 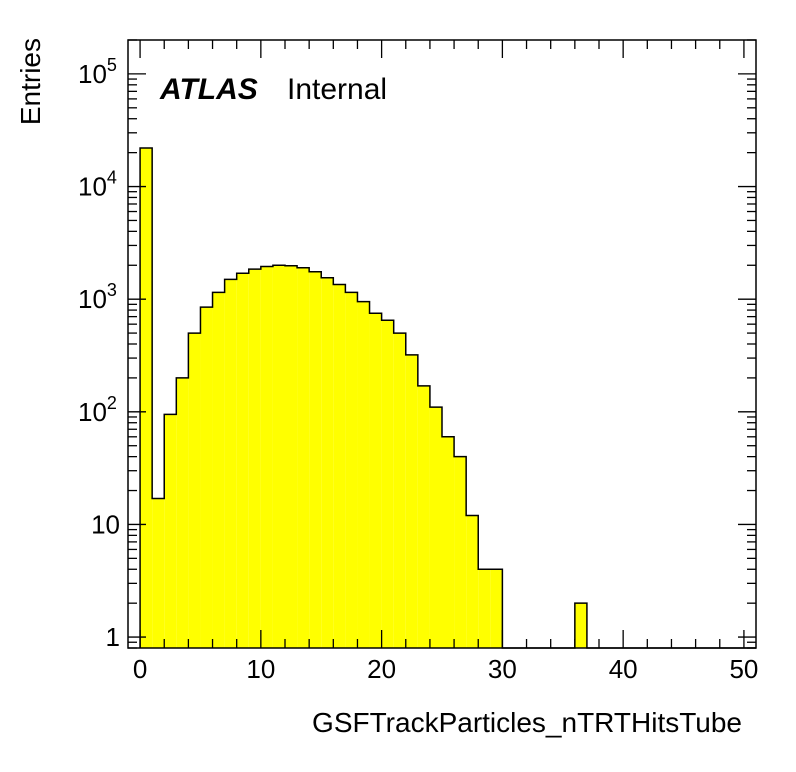 I want to click on y-tick-label: 10², so click(x=97, y=410).